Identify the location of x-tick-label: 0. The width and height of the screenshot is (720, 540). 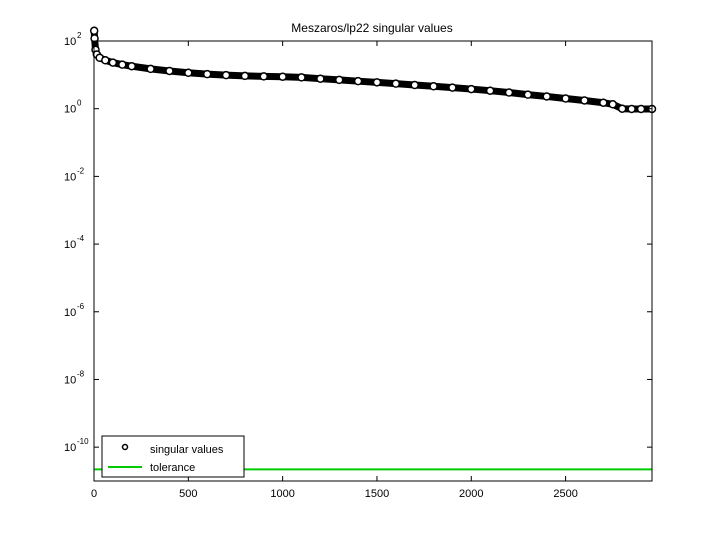
(94, 494).